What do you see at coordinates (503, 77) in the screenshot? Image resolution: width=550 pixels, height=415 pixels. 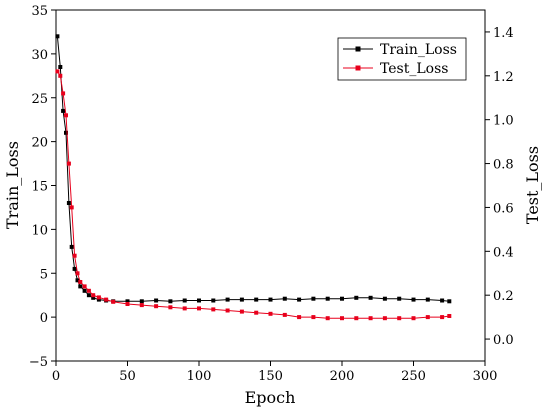 I see `y-right-tick-label: 1.2` at bounding box center [503, 77].